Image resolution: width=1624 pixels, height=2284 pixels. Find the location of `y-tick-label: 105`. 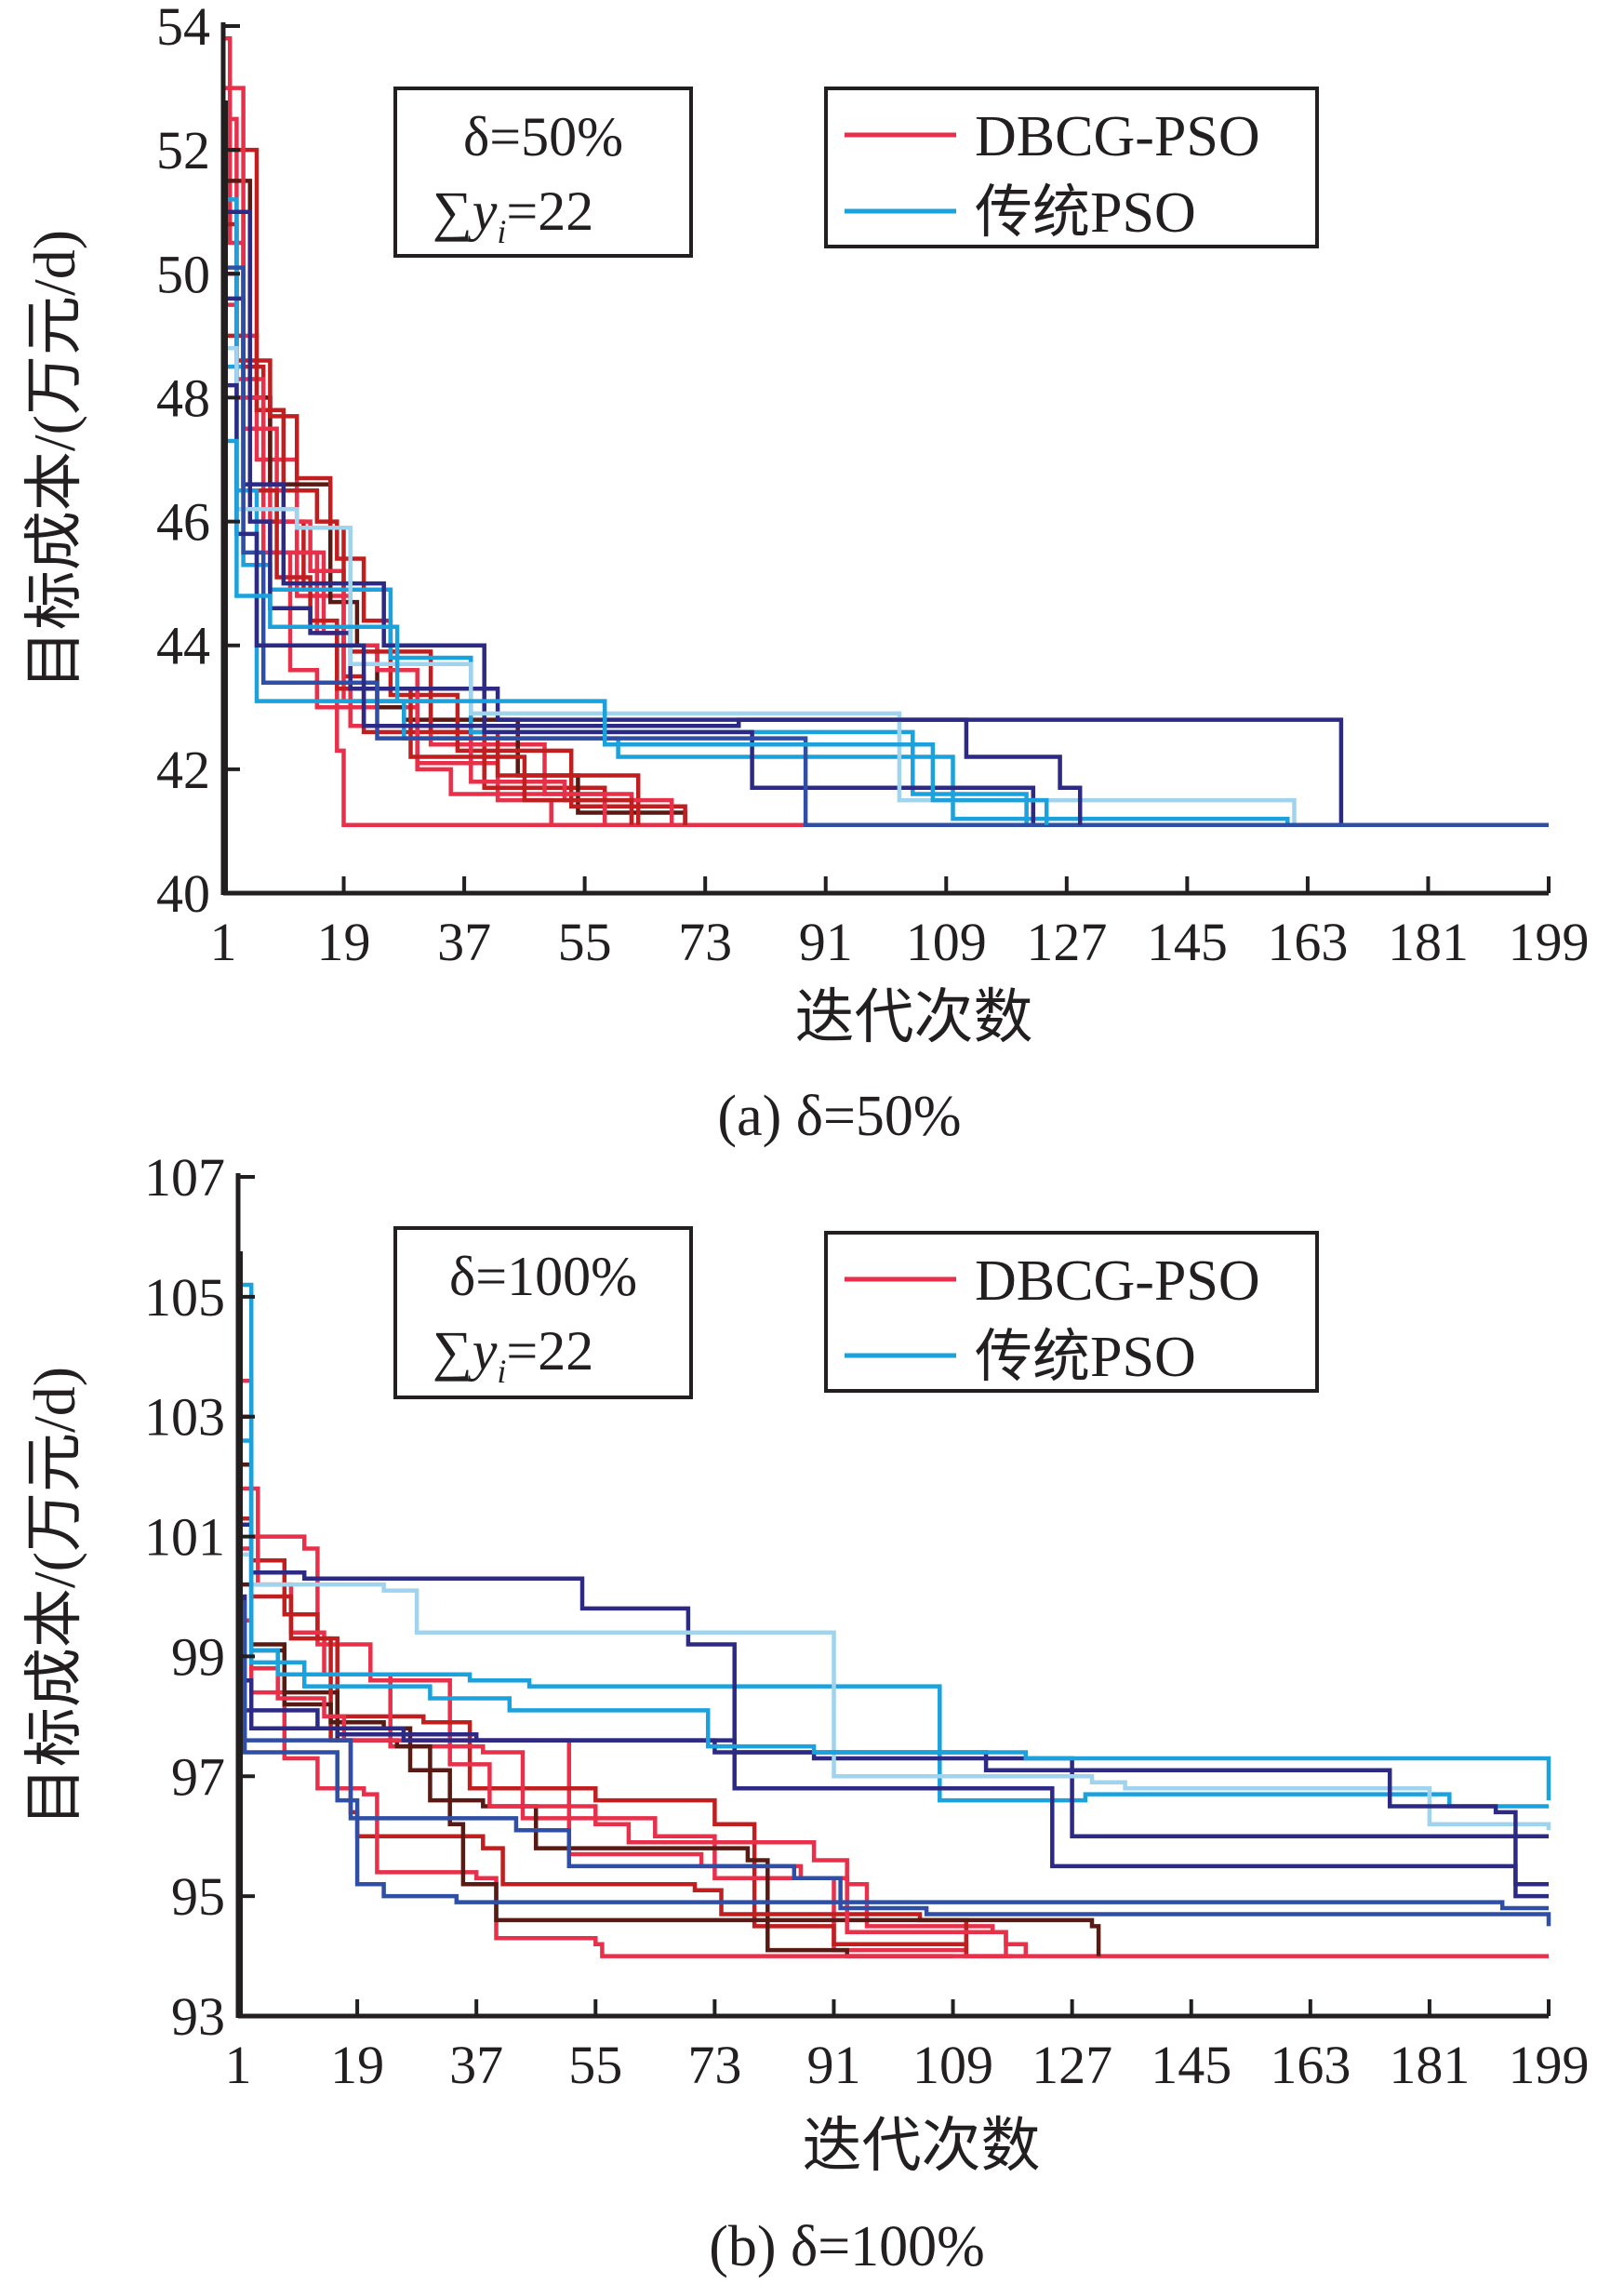

y-tick-label: 105 is located at coordinates (185, 1297).